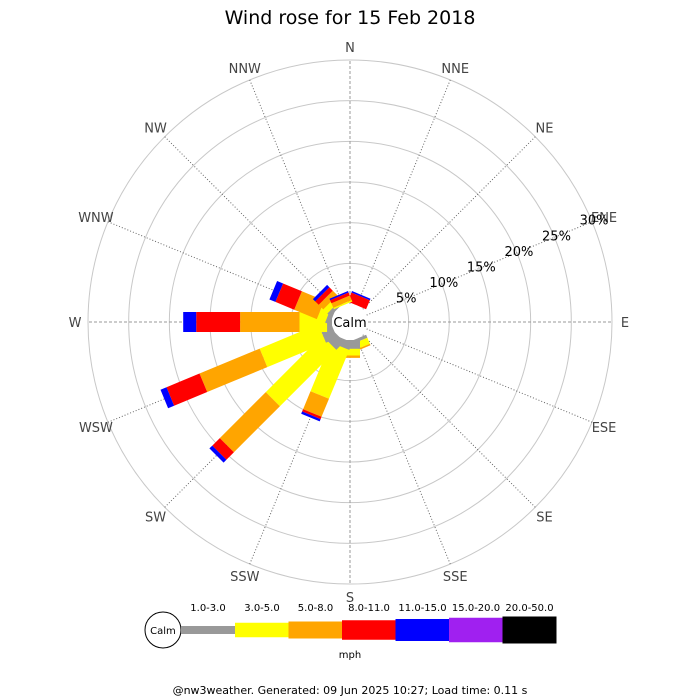 The height and width of the screenshot is (700, 700). I want to click on bar-nnw-8.0-11.0, so click(340, 298).